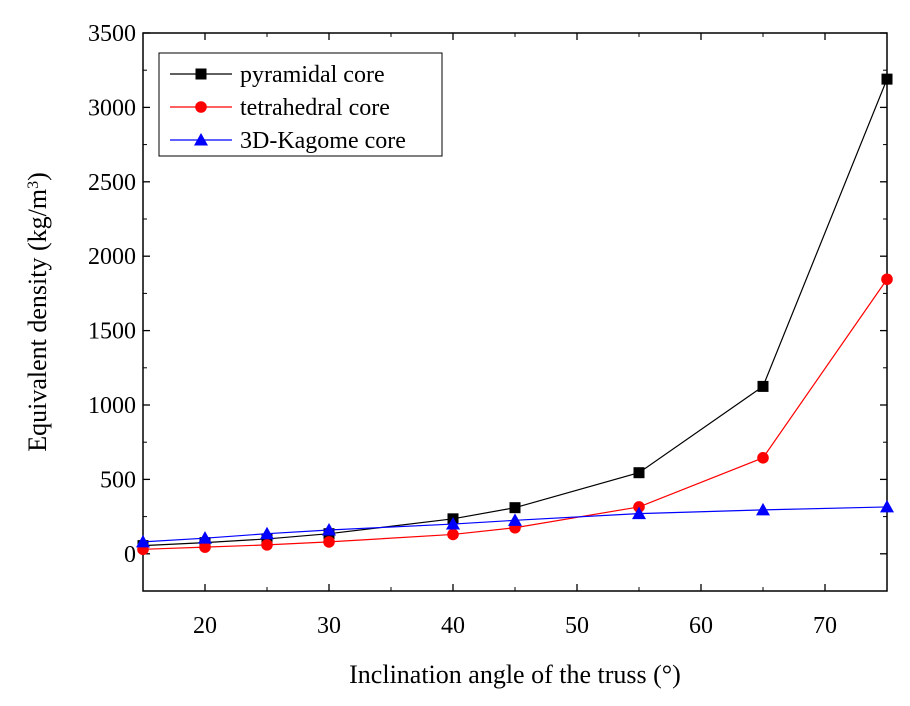  What do you see at coordinates (825, 626) in the screenshot?
I see `x-tick-label: 70` at bounding box center [825, 626].